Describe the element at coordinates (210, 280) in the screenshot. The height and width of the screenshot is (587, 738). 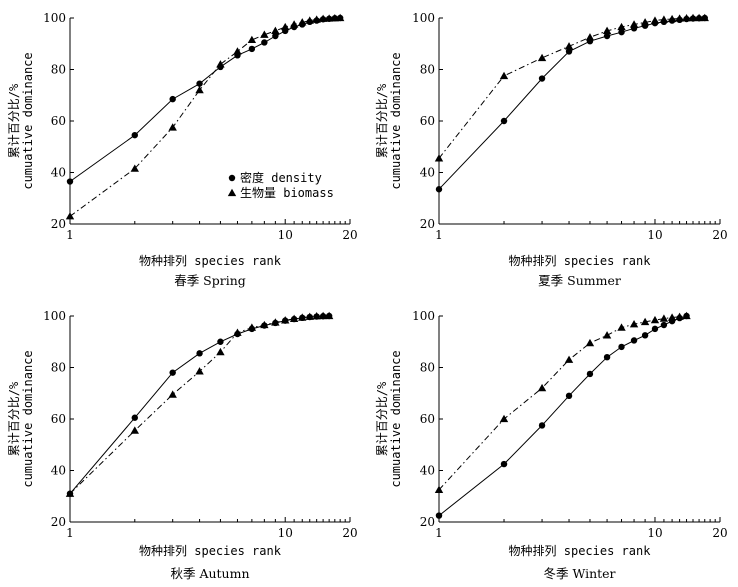
I see `panel-title-spring: 春季 Spring` at that location.